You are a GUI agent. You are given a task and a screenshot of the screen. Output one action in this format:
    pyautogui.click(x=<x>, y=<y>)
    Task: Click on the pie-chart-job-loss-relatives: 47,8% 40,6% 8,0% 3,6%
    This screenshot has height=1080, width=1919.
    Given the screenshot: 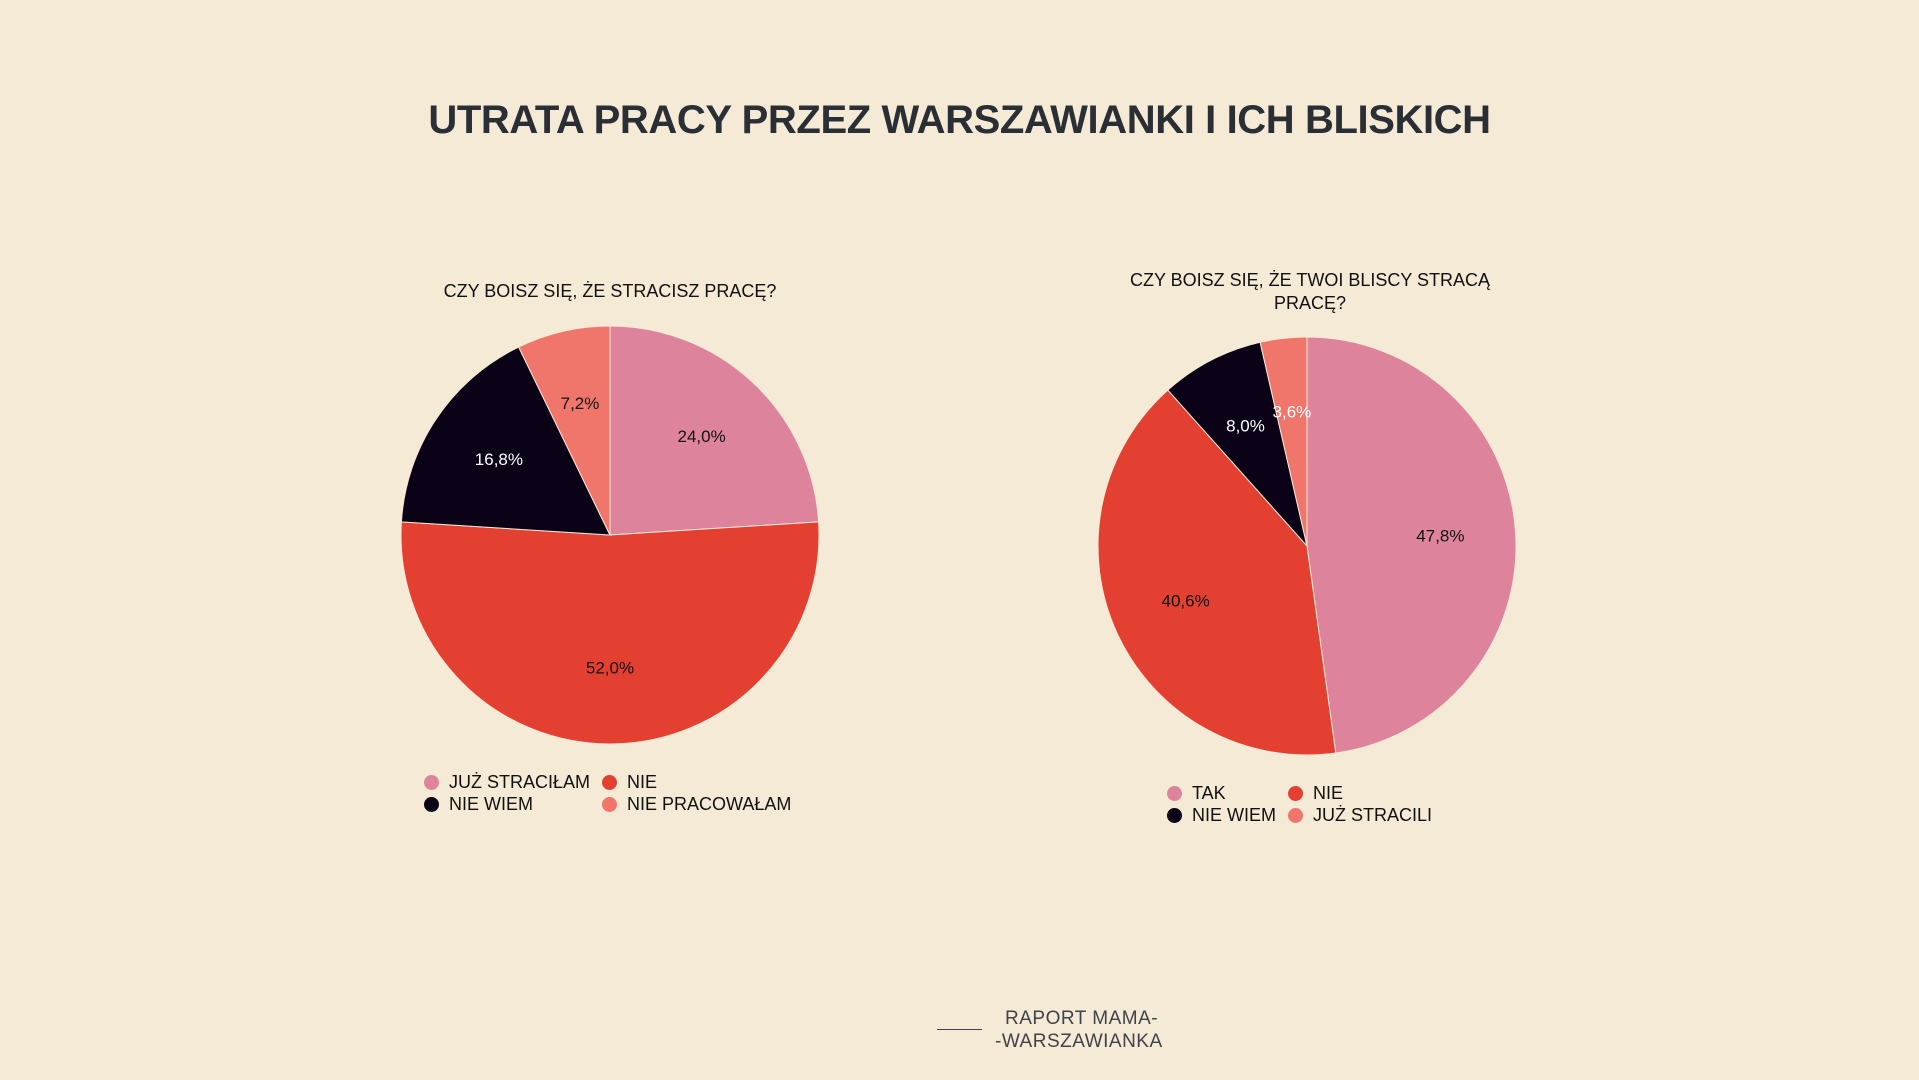 What is the action you would take?
    pyautogui.click(x=1307, y=546)
    